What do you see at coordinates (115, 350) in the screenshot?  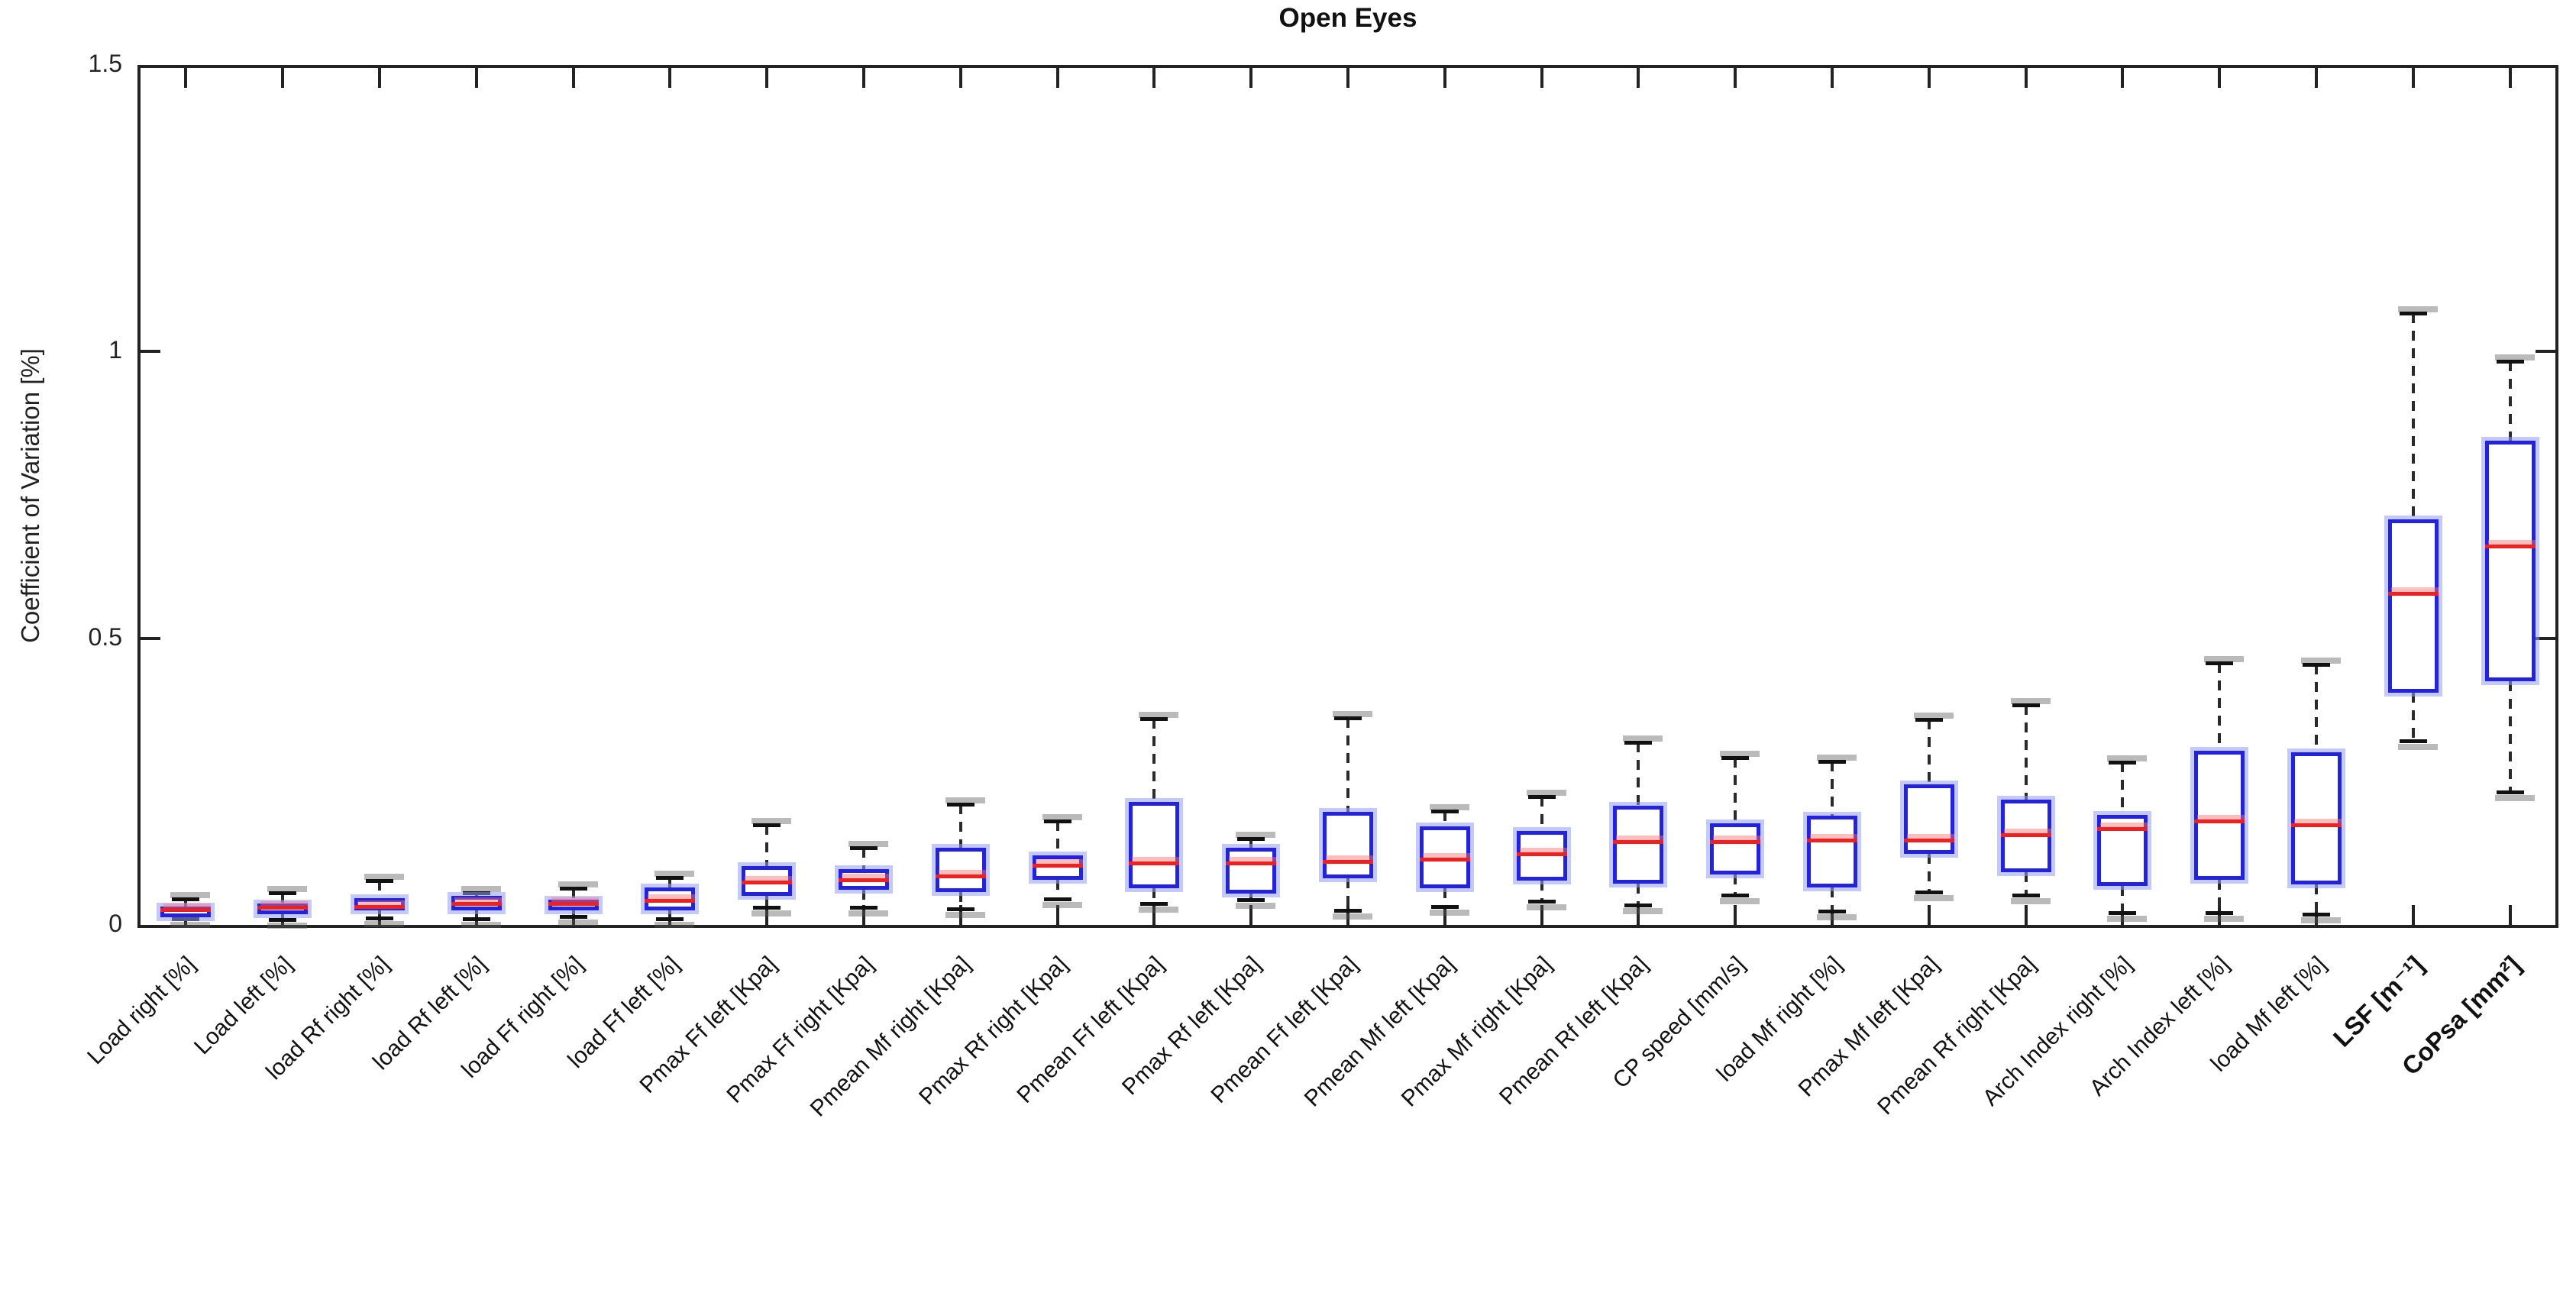 I see `y-tick-label: 1` at bounding box center [115, 350].